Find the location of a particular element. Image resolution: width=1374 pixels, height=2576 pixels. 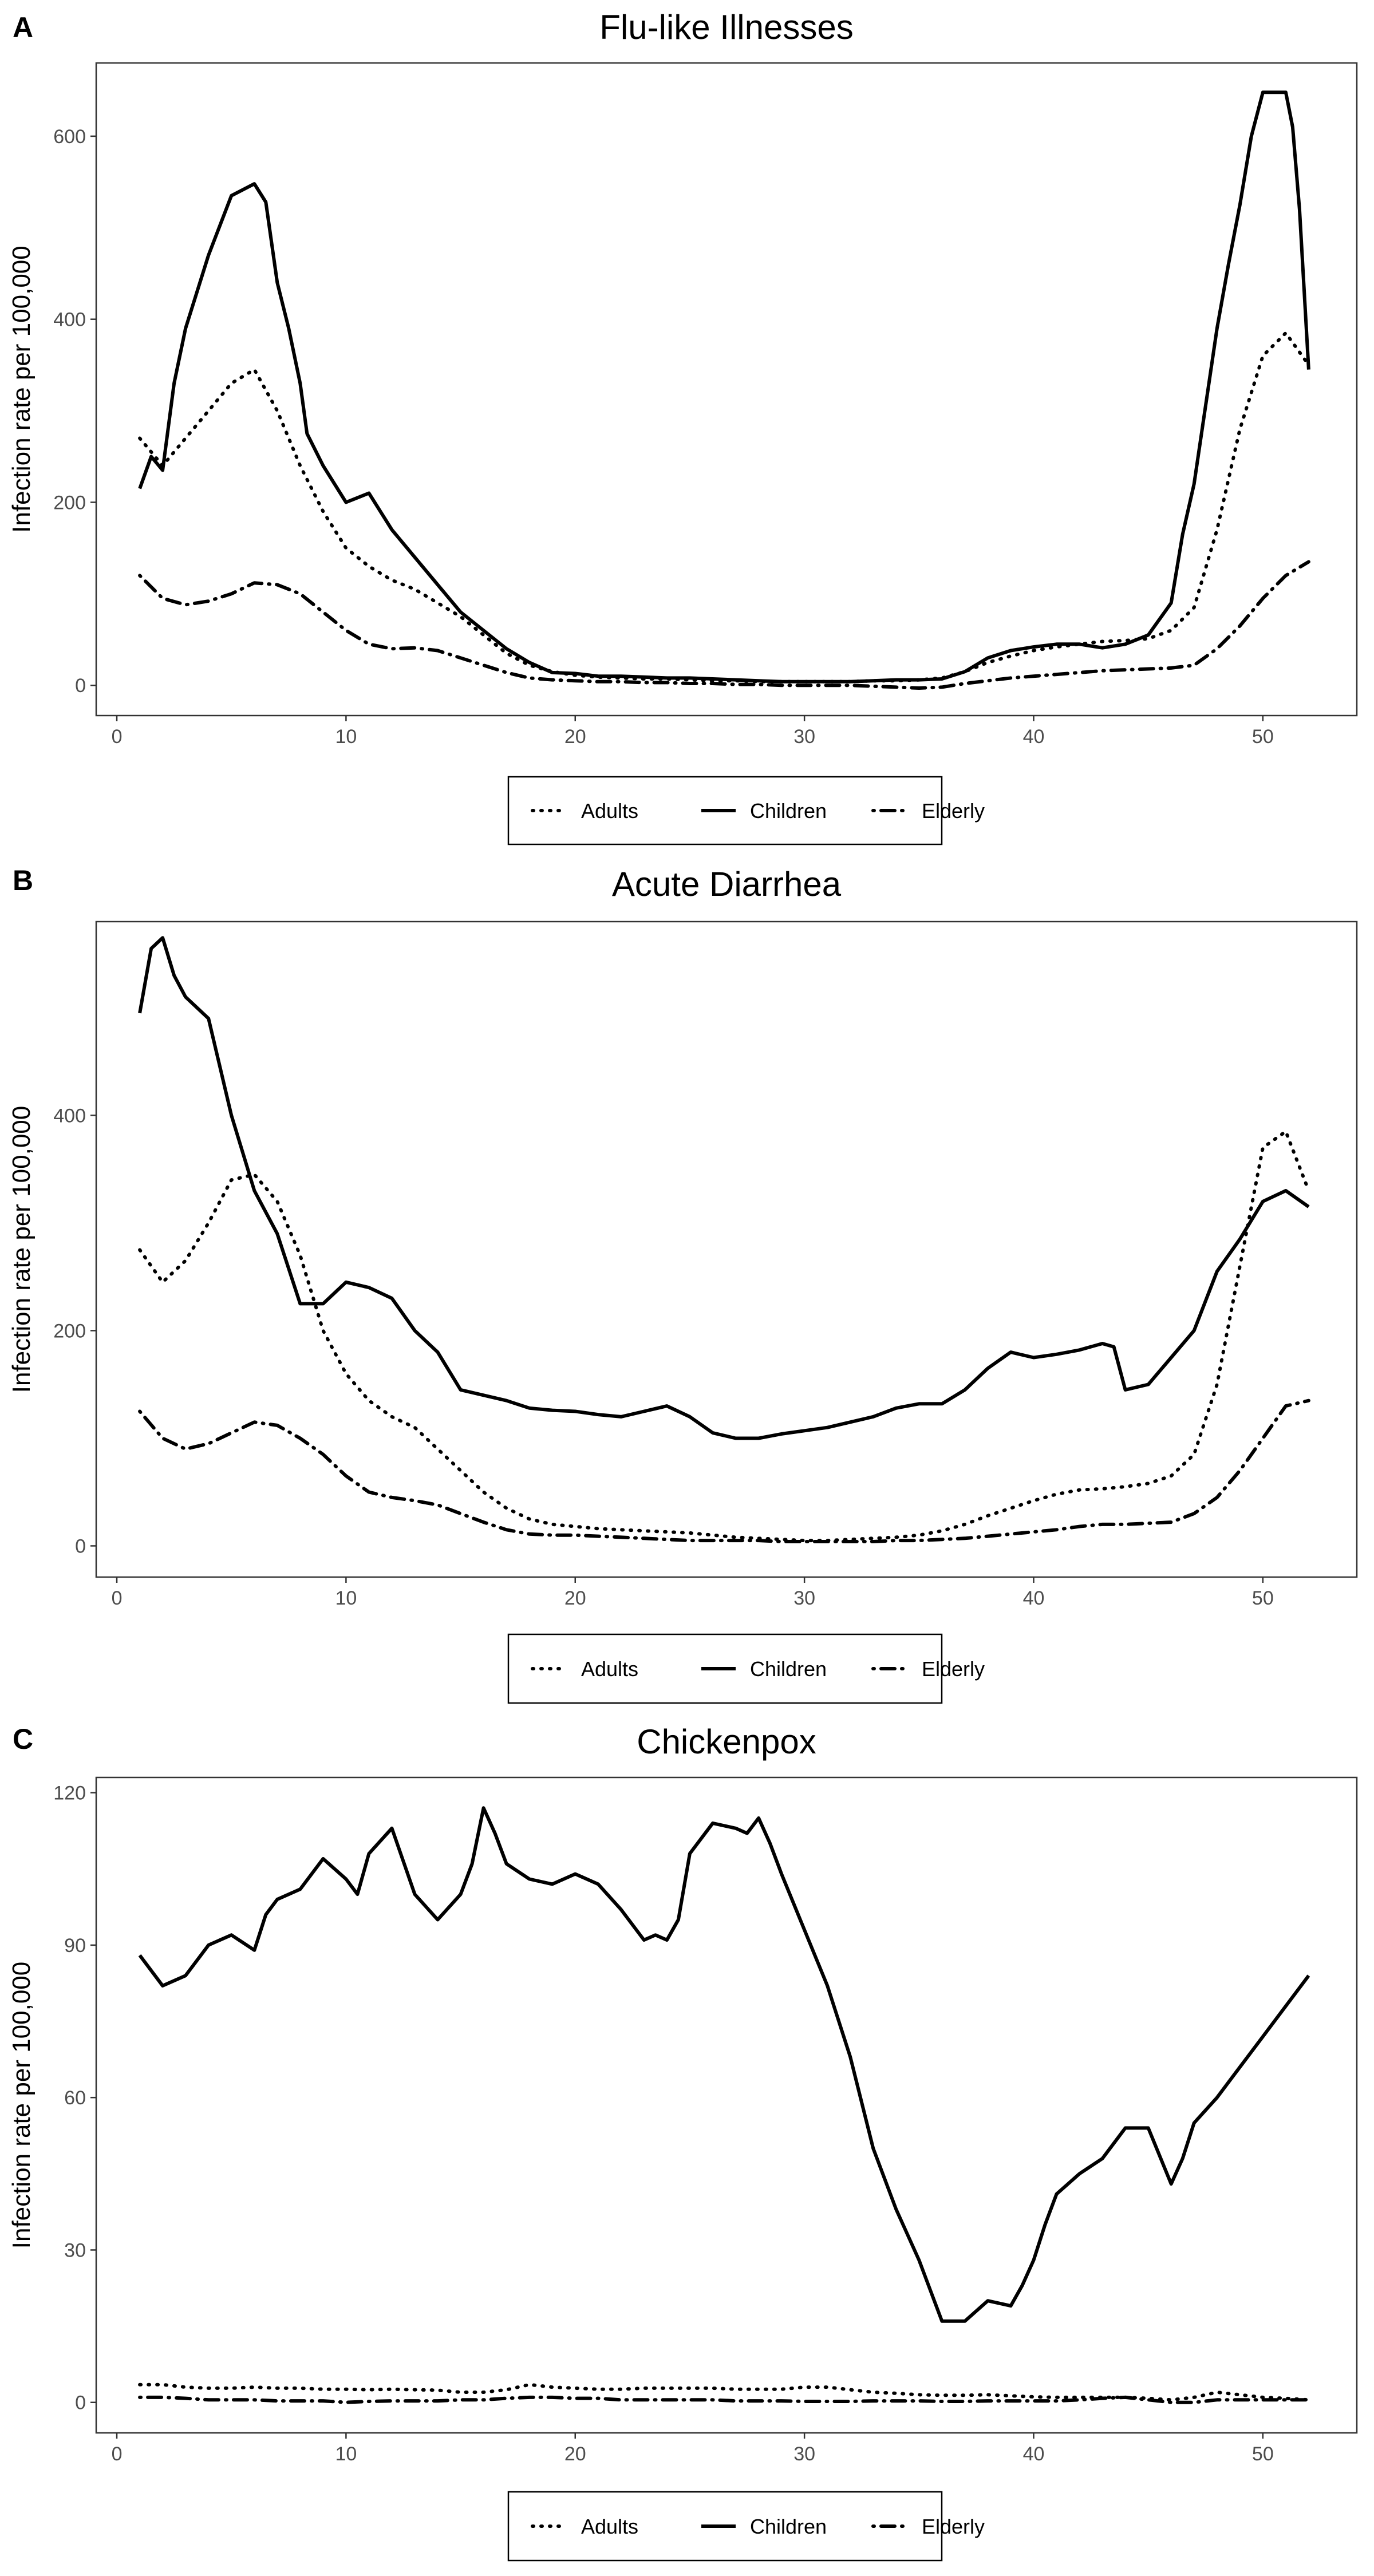

y-tick-label: 600 is located at coordinates (69, 137).